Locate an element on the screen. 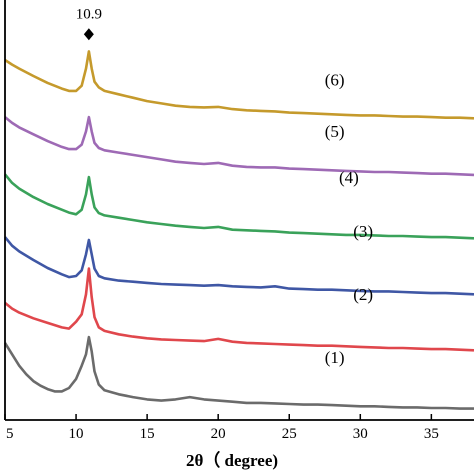 The image size is (474, 474). x-tick-label-20: 20 is located at coordinates (218, 434).